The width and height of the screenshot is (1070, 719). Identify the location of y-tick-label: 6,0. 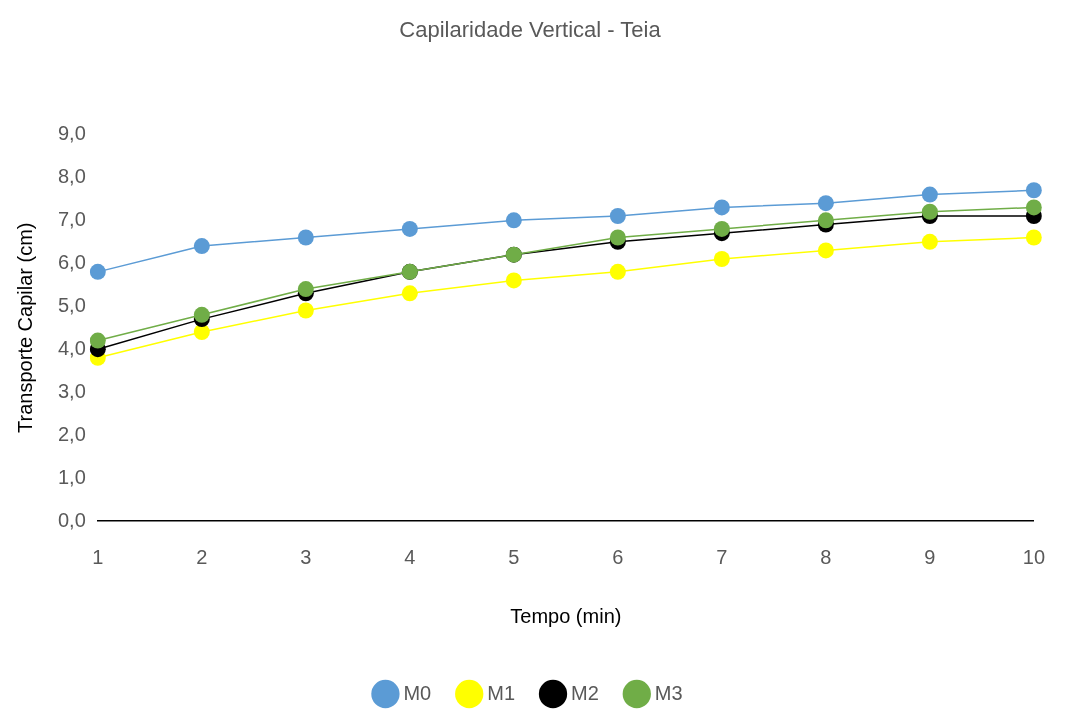
(71, 261).